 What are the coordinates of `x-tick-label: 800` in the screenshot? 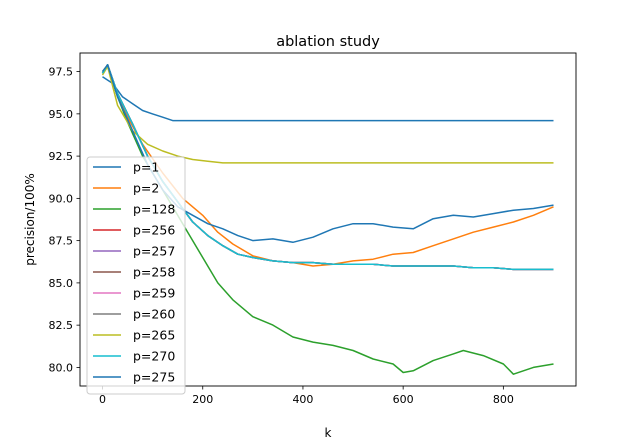 It's located at (503, 399).